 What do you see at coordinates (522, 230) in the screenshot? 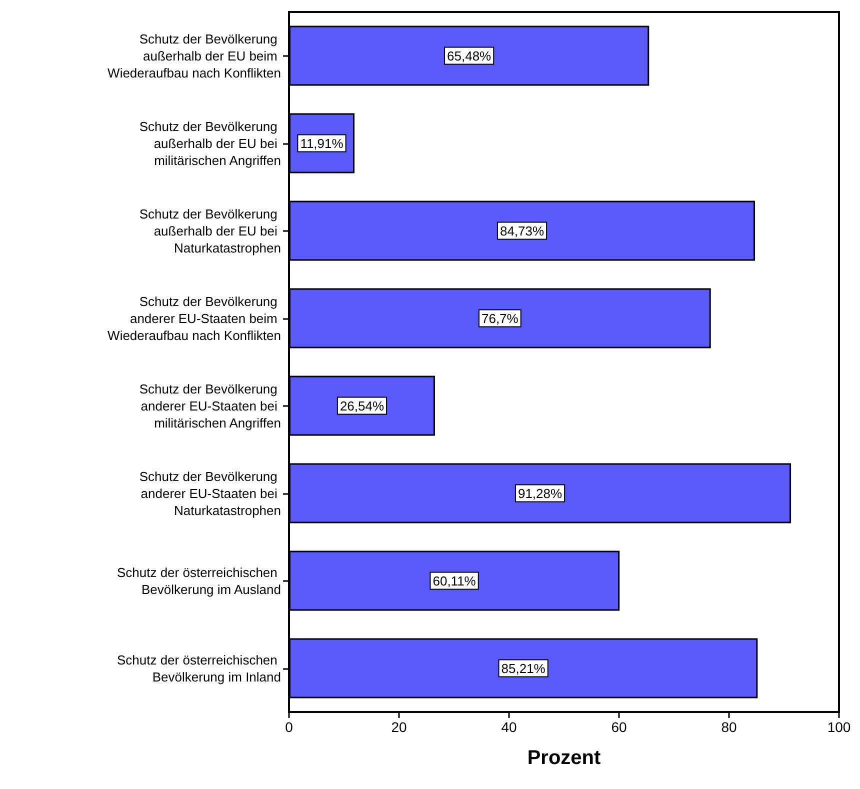
I see `data-label: 84,73%` at bounding box center [522, 230].